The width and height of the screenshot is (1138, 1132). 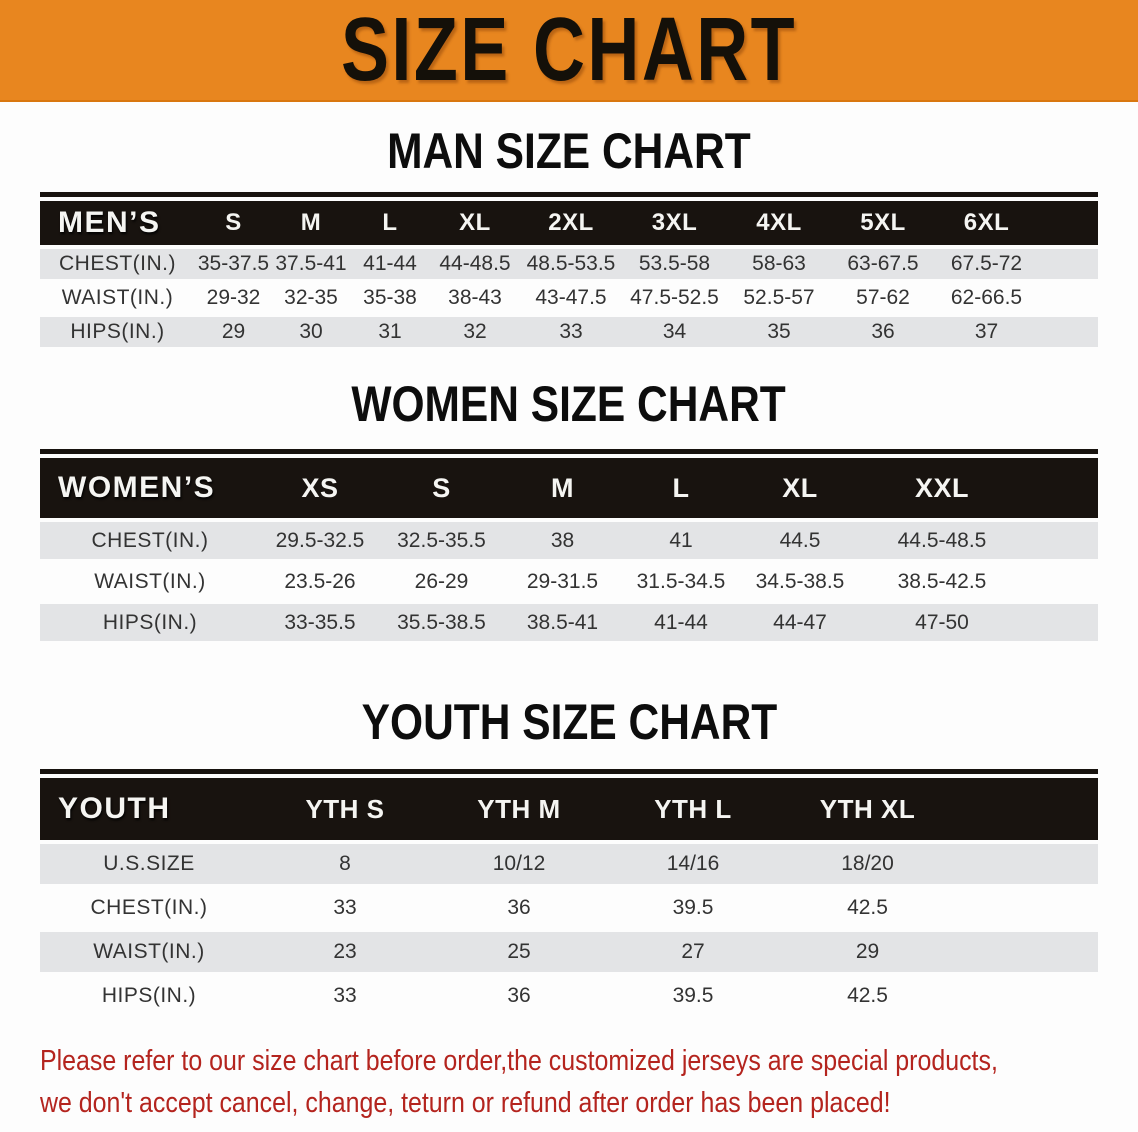 I want to click on size-value-cell: 27, so click(x=693, y=952).